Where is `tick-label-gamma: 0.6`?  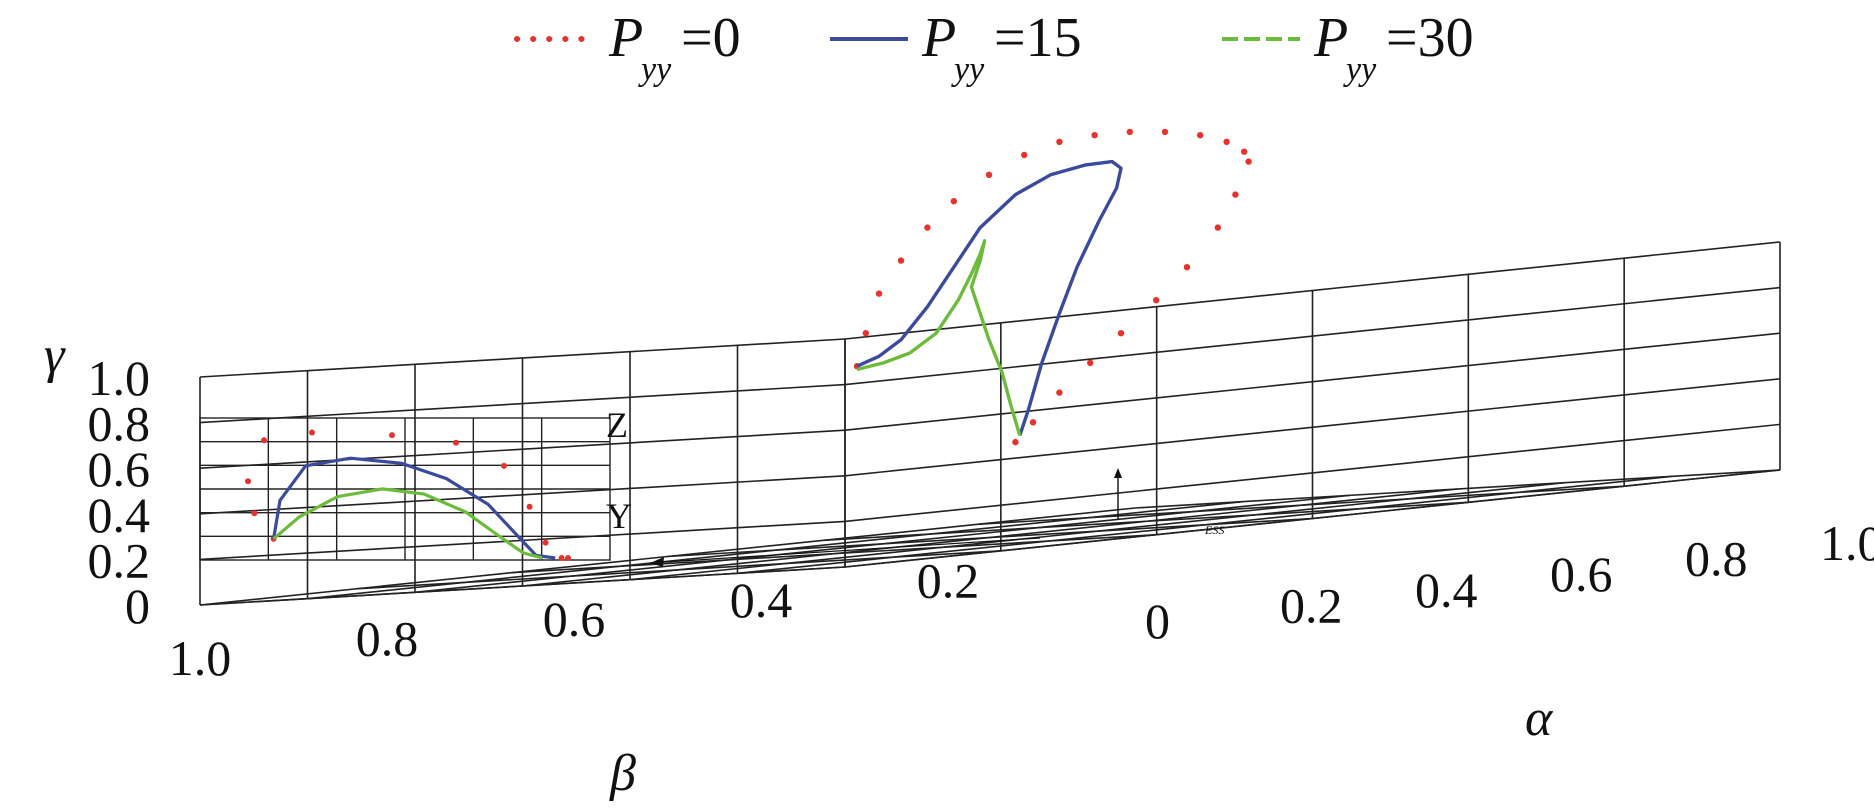
tick-label-gamma: 0.6 is located at coordinates (119, 469).